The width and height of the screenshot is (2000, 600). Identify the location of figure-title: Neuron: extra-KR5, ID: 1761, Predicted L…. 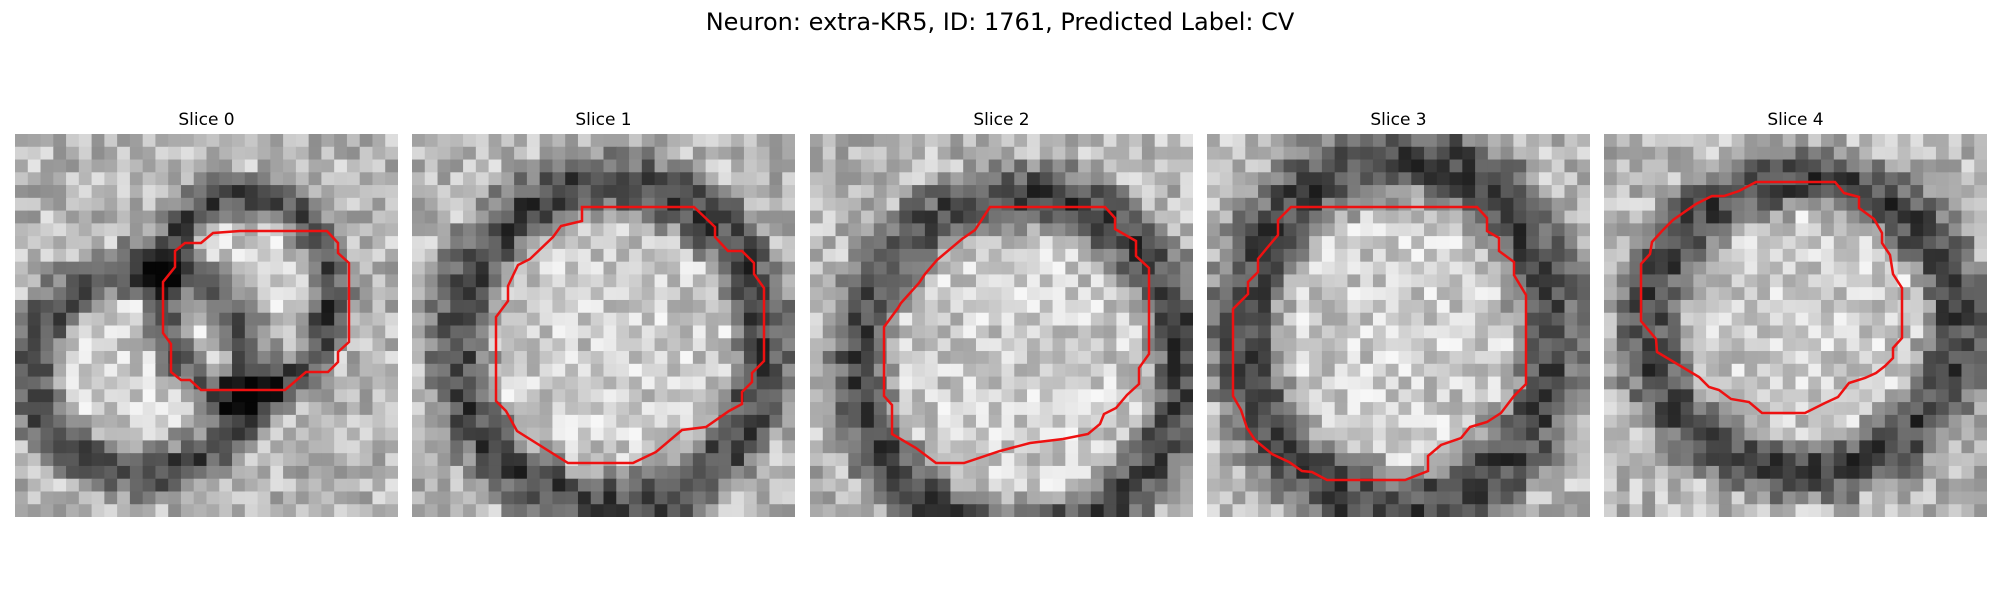
(1000, 22).